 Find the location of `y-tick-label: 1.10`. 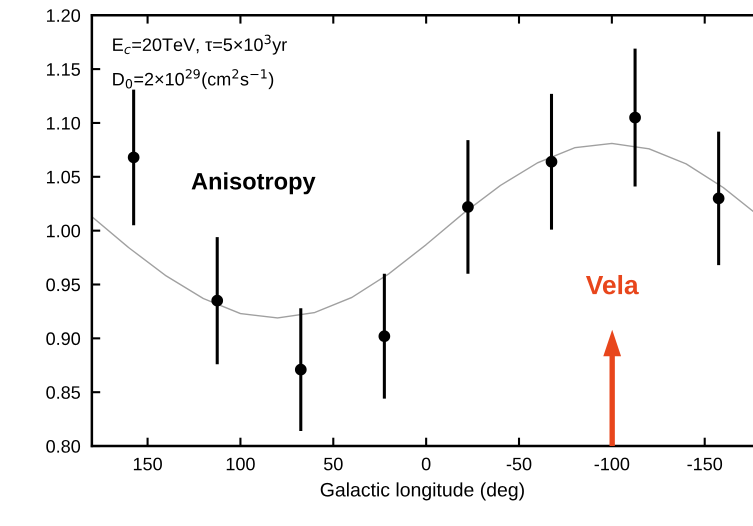

y-tick-label: 1.10 is located at coordinates (63, 123).